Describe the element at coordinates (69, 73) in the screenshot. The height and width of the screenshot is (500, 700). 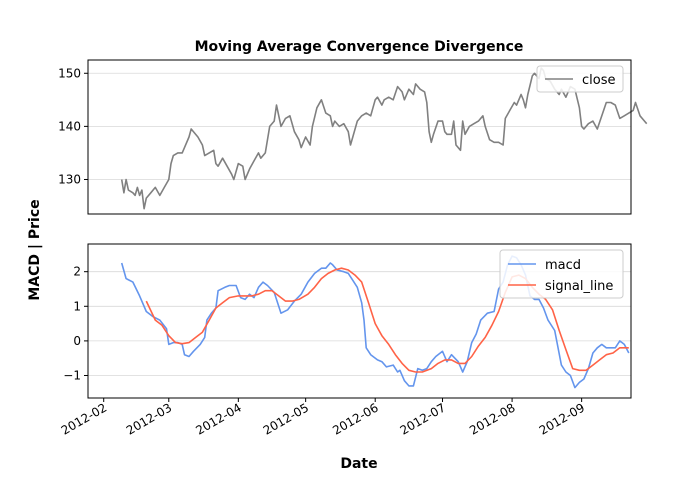
I see `y-tick-label: 150` at that location.